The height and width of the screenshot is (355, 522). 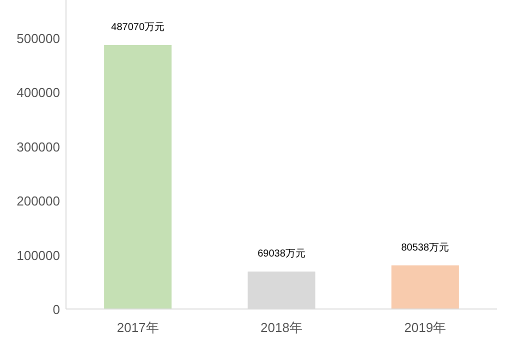 I want to click on x-tick-label: 2019年, so click(x=425, y=327).